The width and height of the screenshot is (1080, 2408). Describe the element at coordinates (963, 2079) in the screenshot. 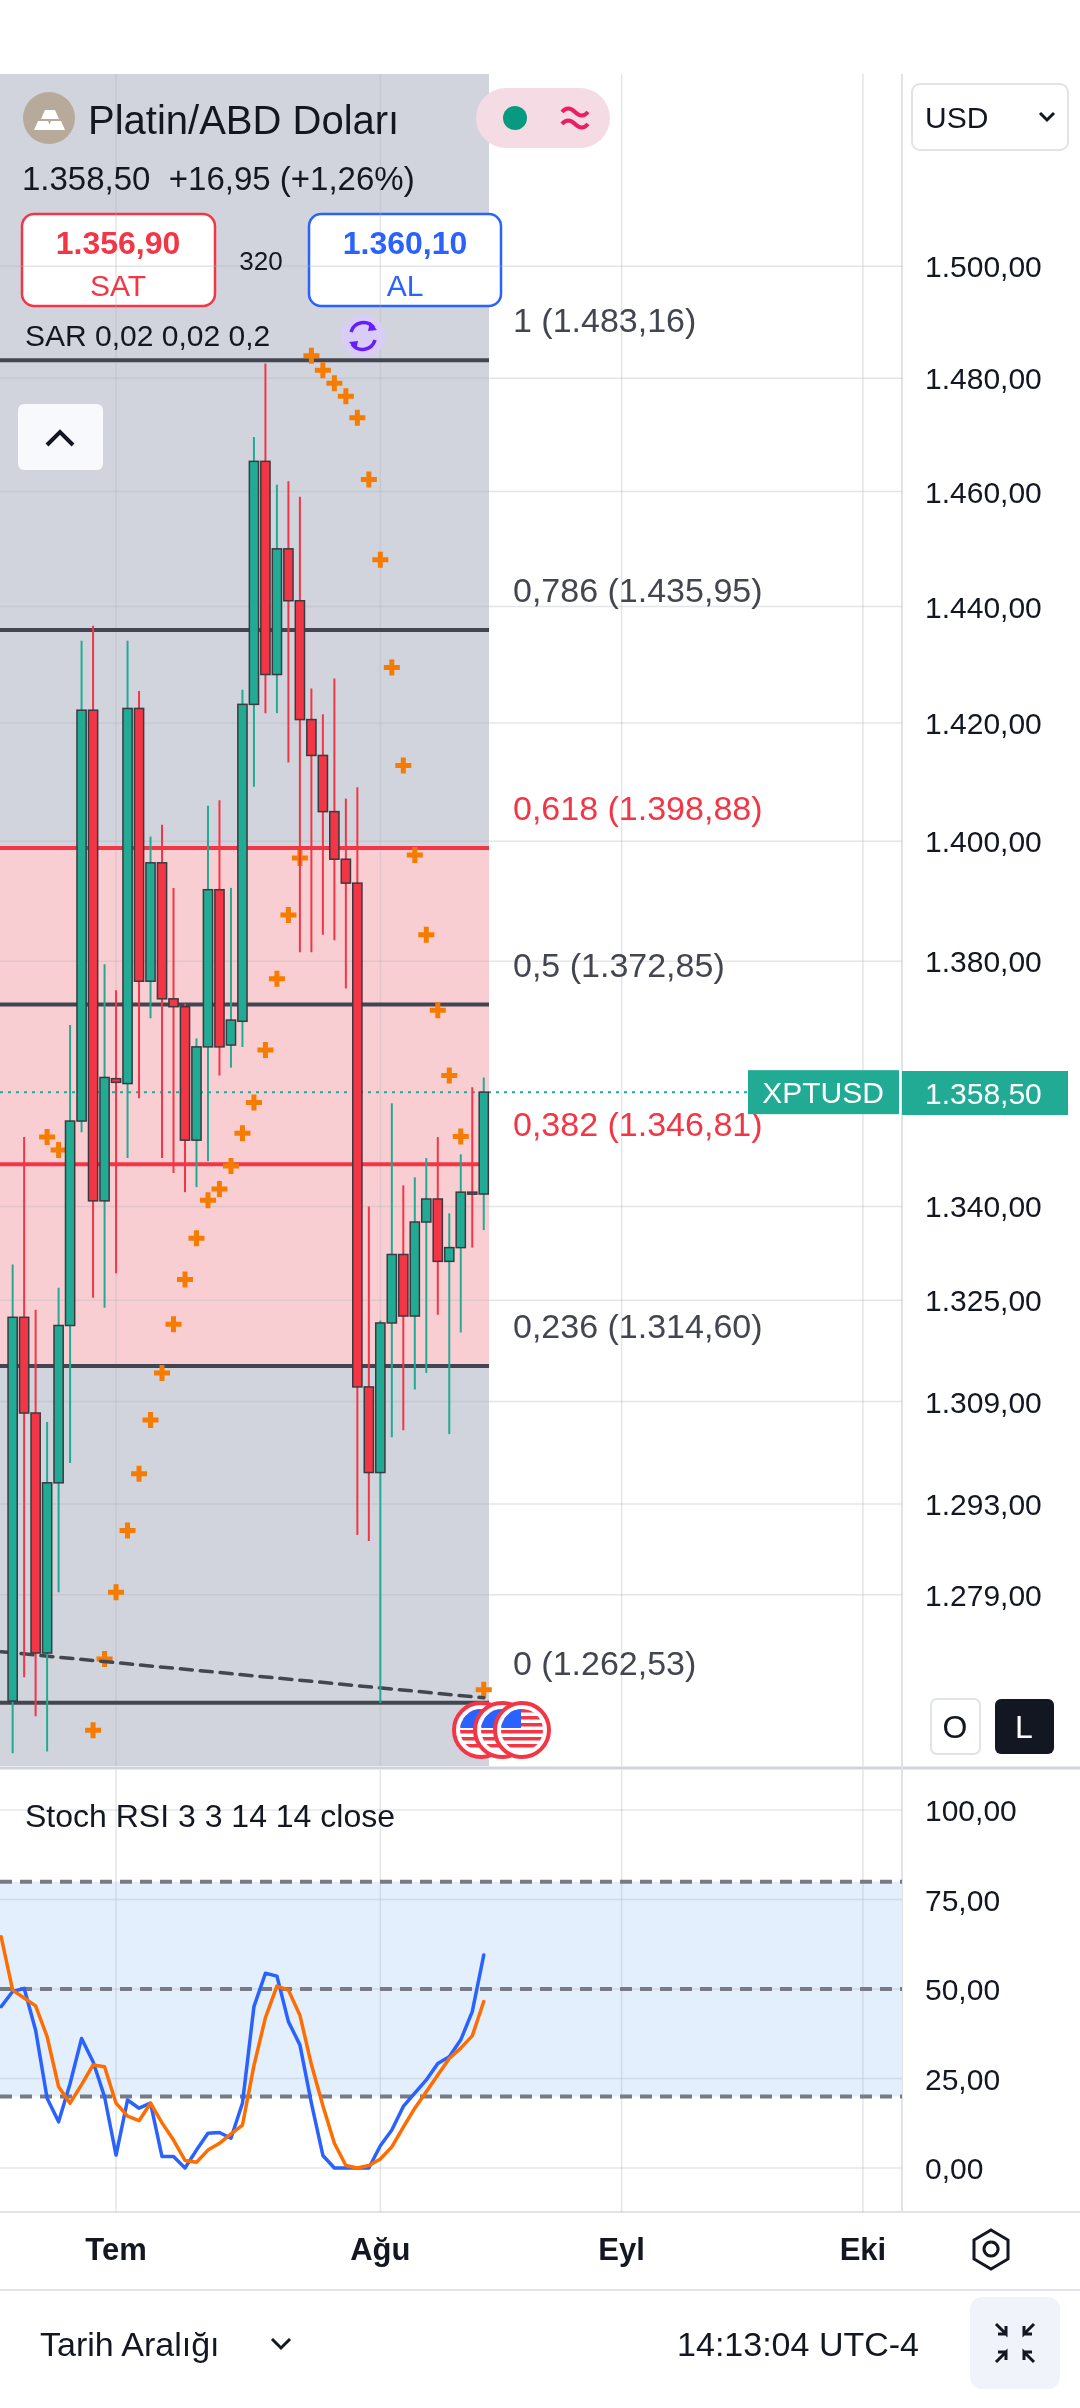

I see `y-tick-label: 25,00` at that location.